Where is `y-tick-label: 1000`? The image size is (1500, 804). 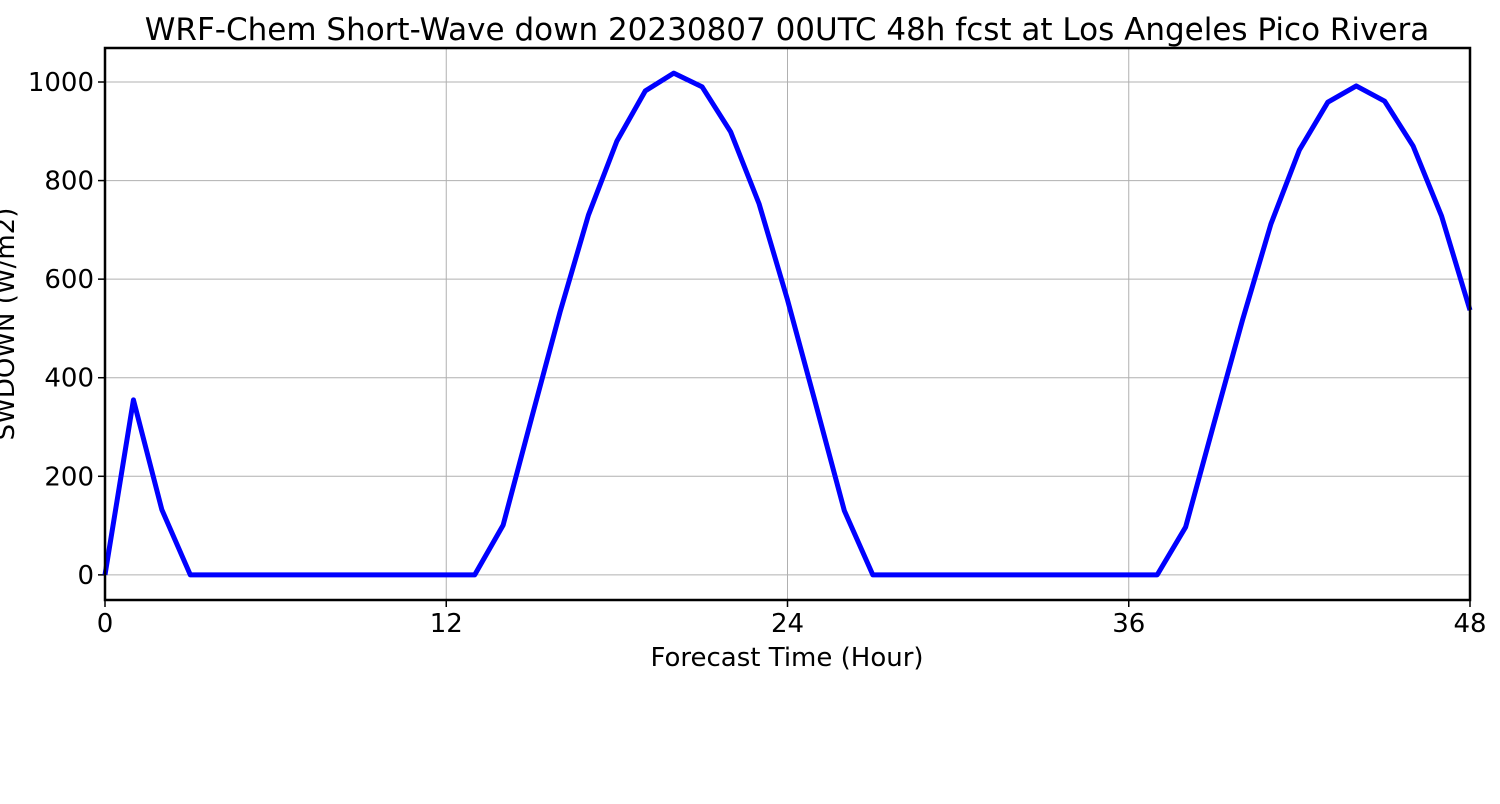
y-tick-label: 1000 is located at coordinates (61, 83).